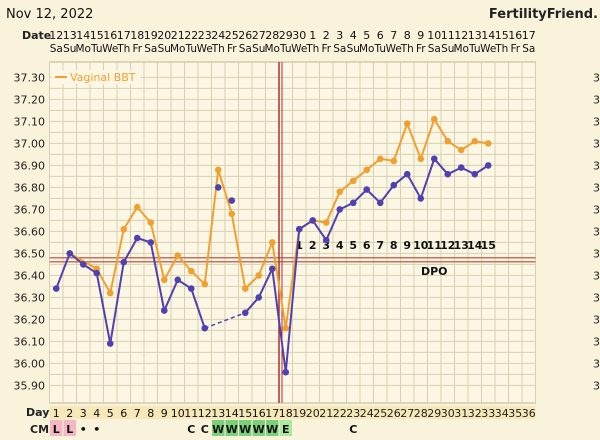 This screenshot has width=600, height=440. What do you see at coordinates (137, 413) in the screenshot?
I see `cycle-day-label: 7` at bounding box center [137, 413].